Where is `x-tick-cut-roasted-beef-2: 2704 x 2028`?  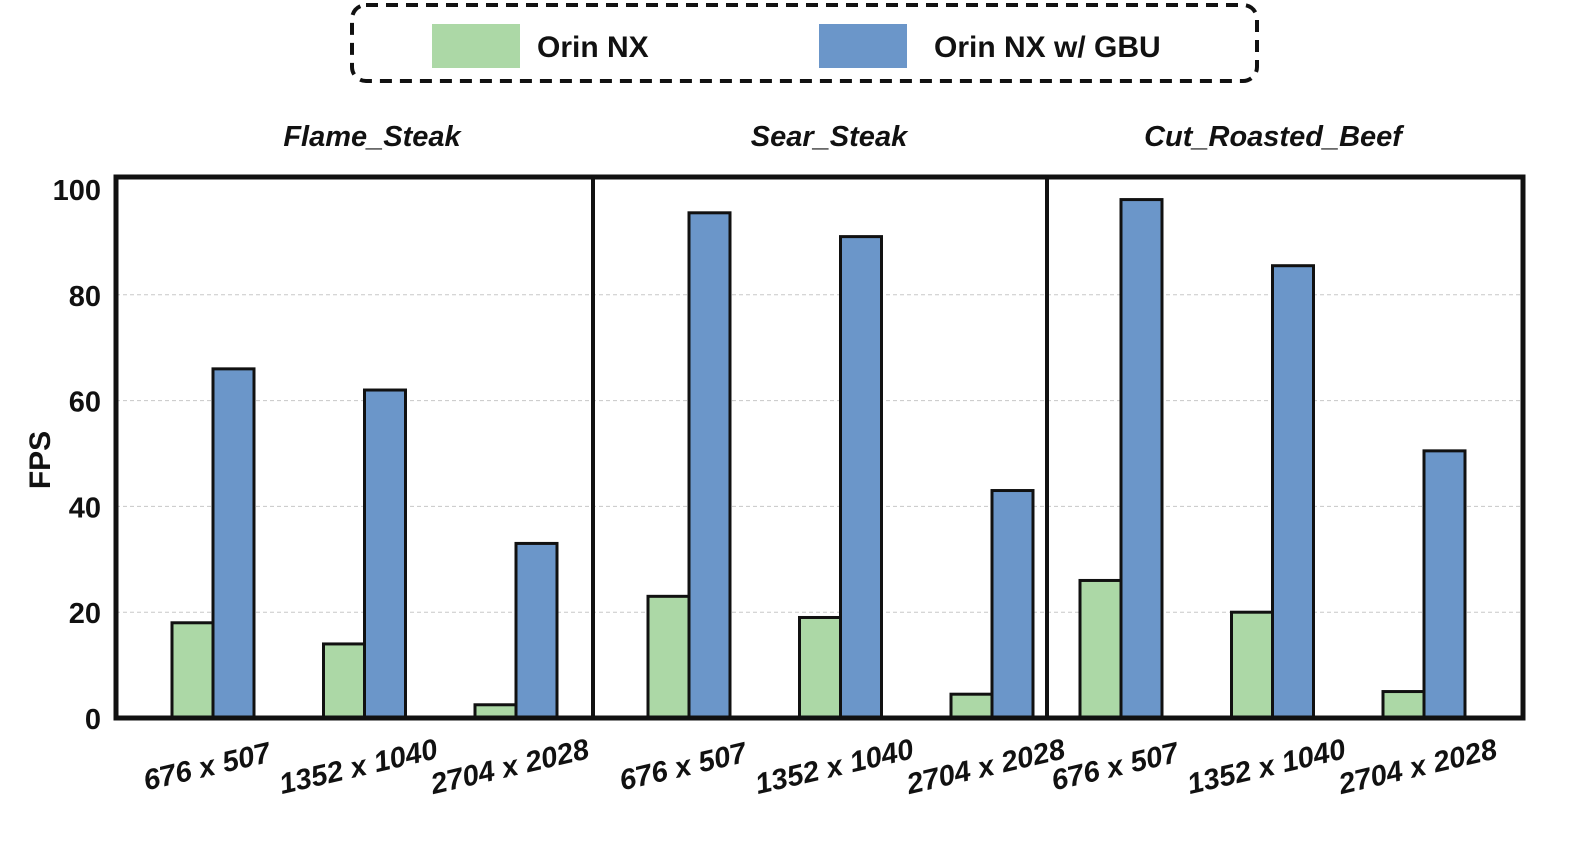
x-tick-cut-roasted-beef-2: 2704 x 2028 is located at coordinates (1418, 767).